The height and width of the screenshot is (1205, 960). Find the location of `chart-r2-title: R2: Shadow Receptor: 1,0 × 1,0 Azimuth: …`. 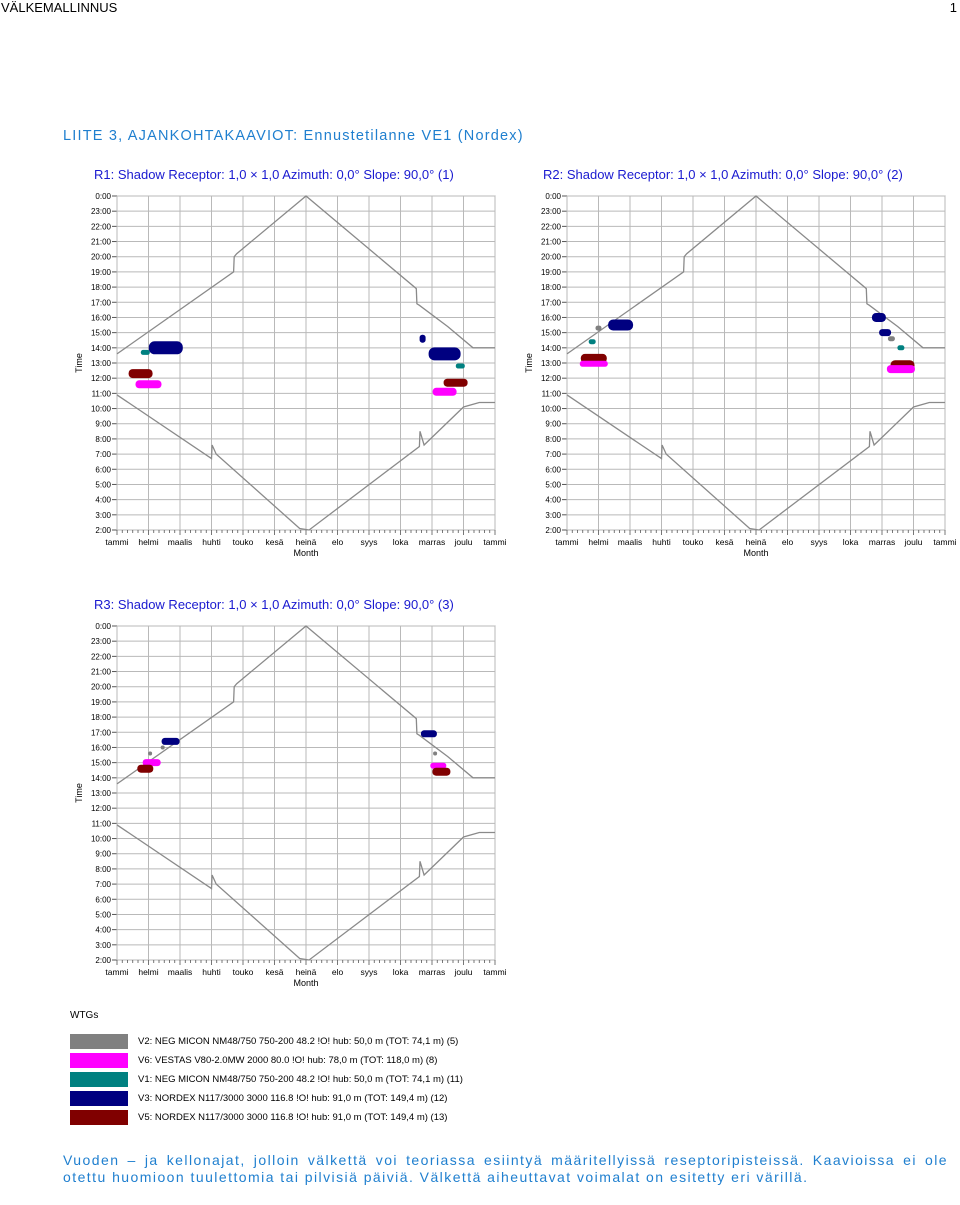

chart-r2-title: R2: Shadow Receptor: 1,0 × 1,0 Azimuth: … is located at coordinates (723, 174).